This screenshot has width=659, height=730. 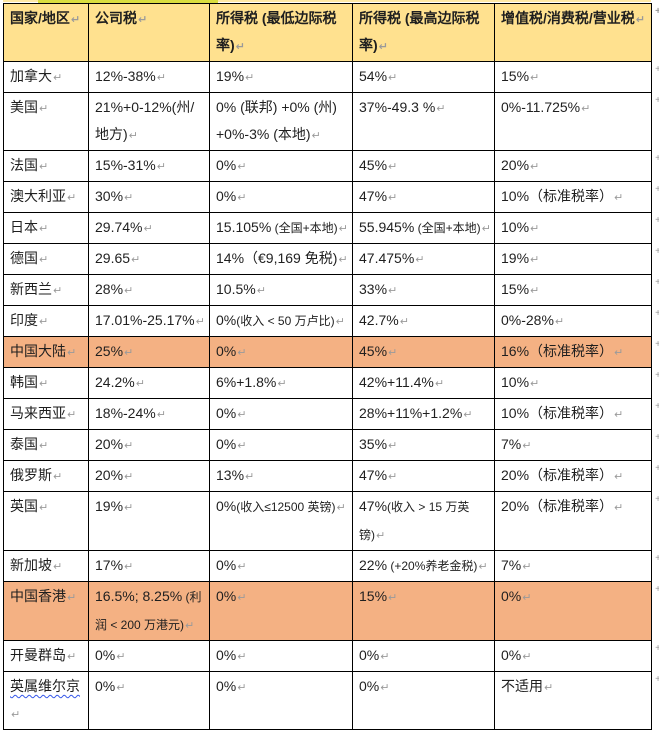 I want to click on cell-income-max: 42%+11.4%↵, so click(x=423, y=383).